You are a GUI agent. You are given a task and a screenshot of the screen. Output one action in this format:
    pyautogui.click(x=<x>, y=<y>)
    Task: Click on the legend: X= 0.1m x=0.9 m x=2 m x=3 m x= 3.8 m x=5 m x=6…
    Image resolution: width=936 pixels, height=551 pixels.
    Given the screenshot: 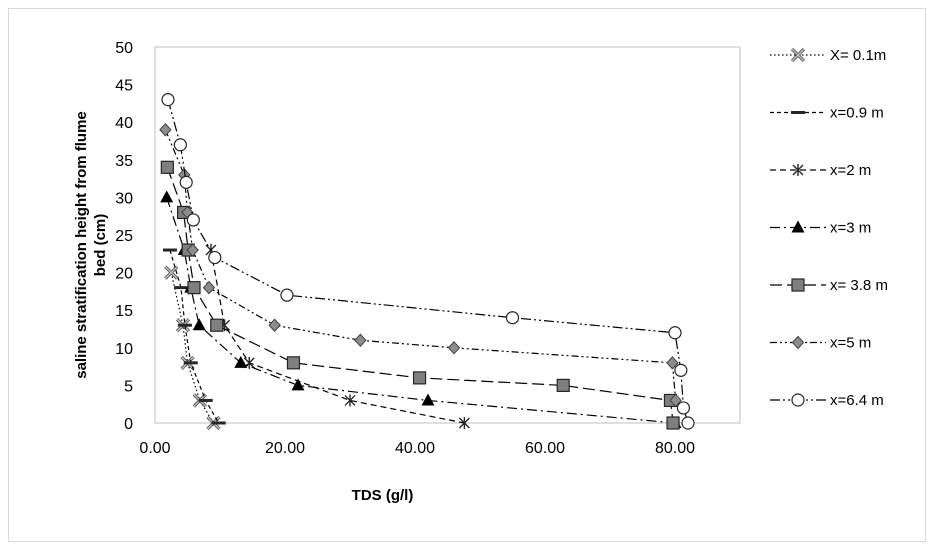 What is the action you would take?
    pyautogui.click(x=829, y=228)
    